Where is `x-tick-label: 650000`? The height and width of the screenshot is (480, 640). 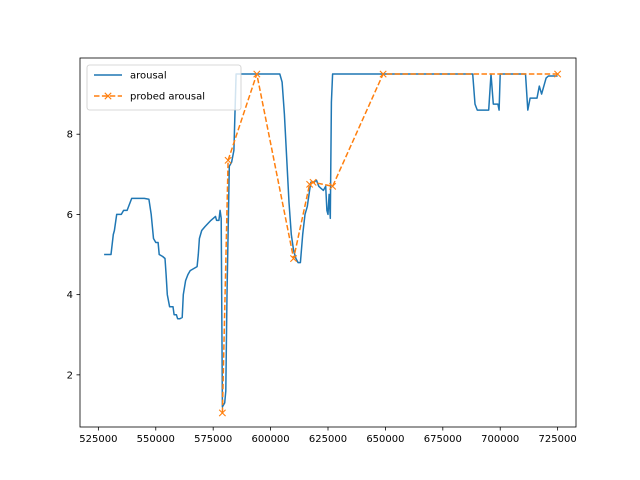 x-tick-label: 650000 is located at coordinates (385, 439).